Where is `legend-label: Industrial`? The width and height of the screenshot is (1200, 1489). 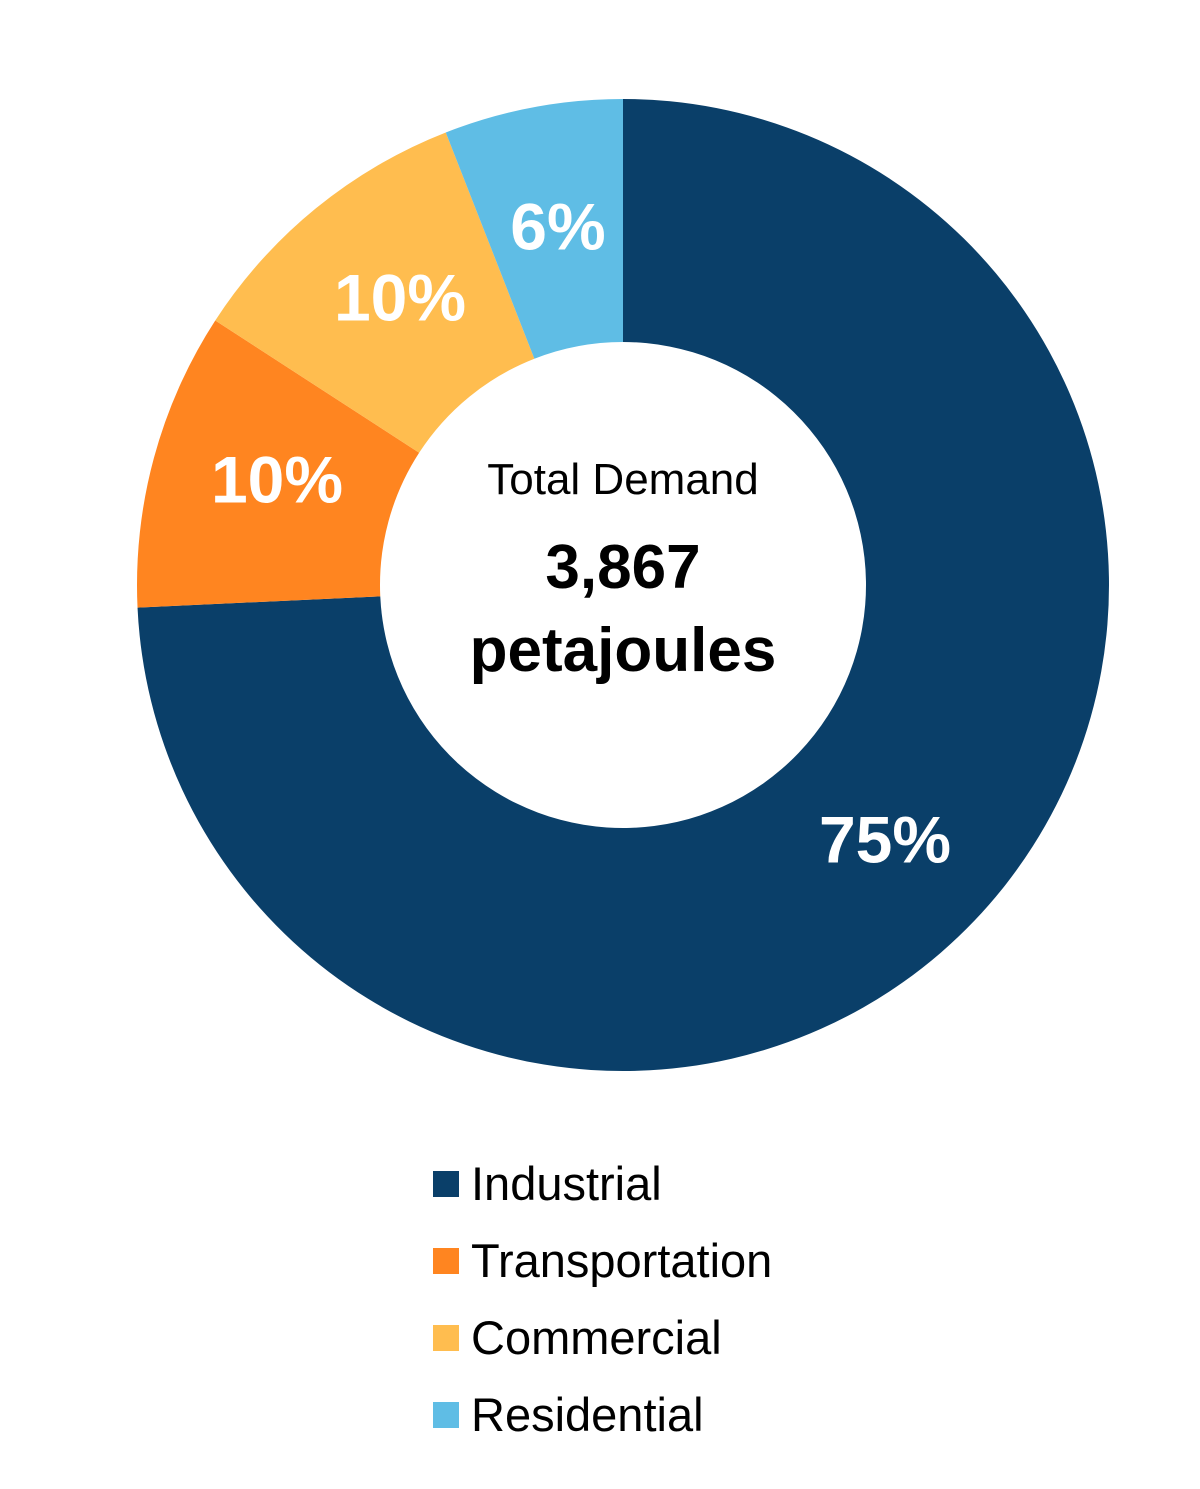
legend-label: Industrial is located at coordinates (566, 1183).